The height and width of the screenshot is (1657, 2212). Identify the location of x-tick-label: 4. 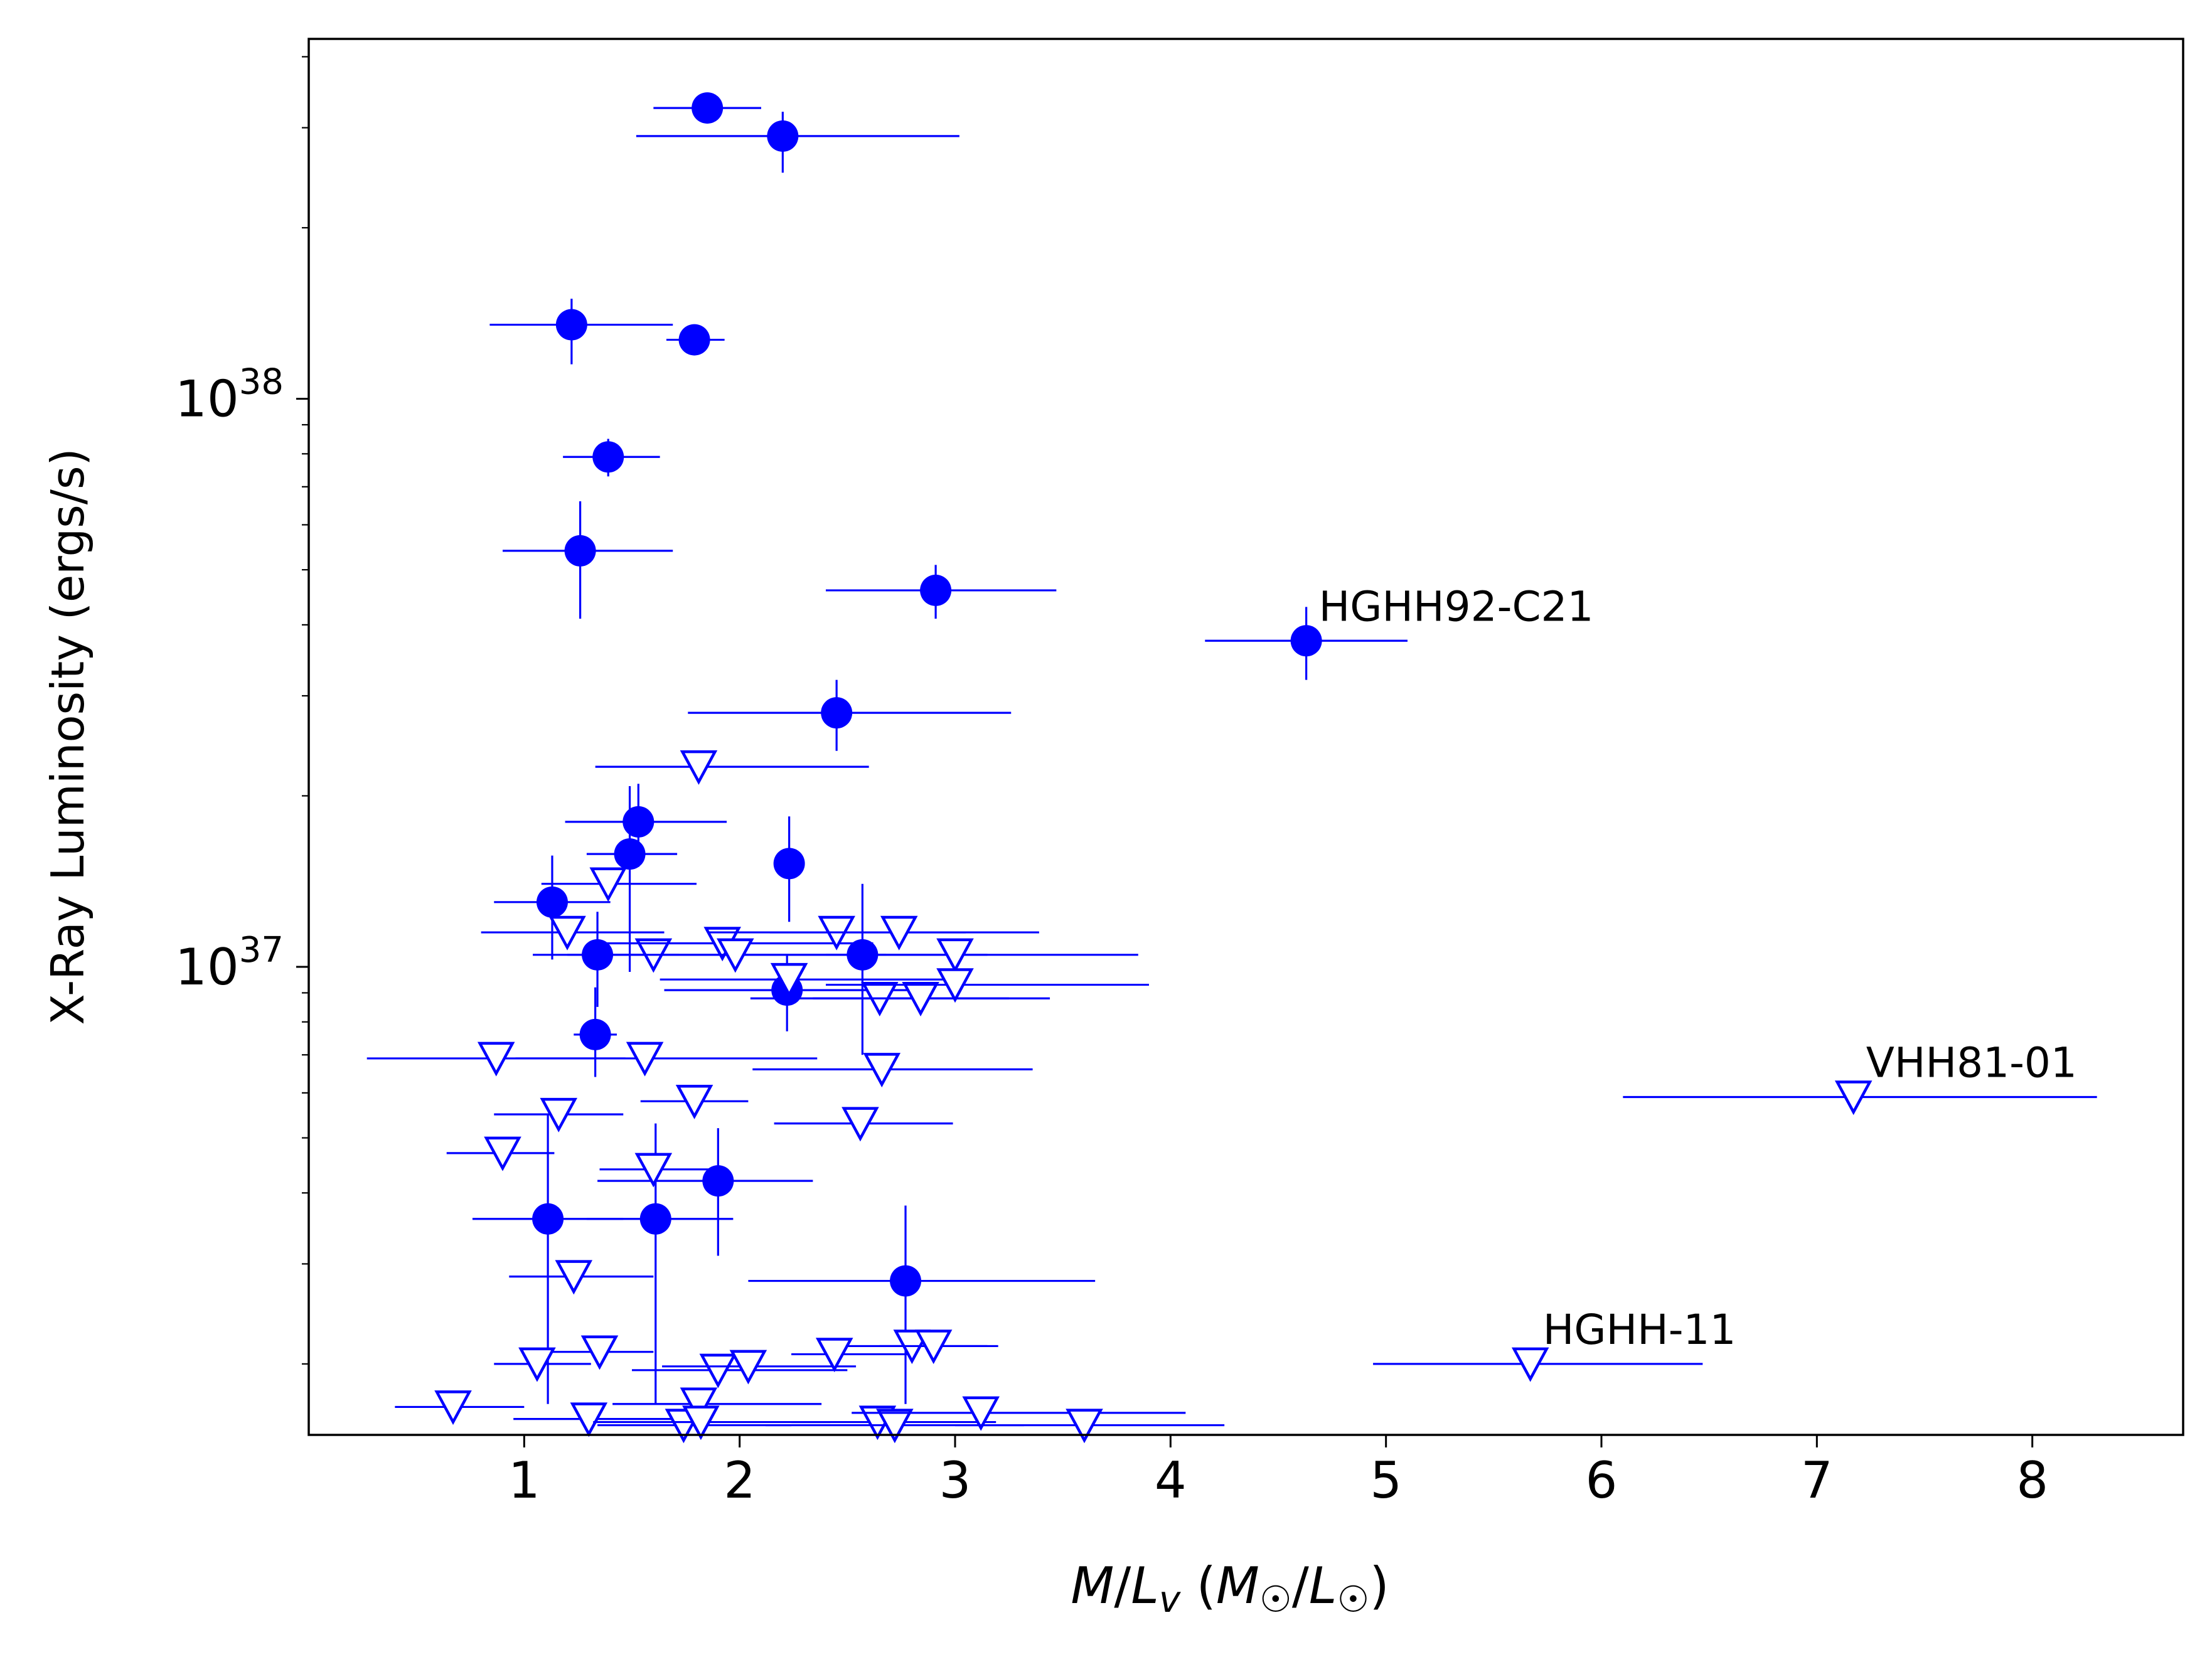
(1171, 1480).